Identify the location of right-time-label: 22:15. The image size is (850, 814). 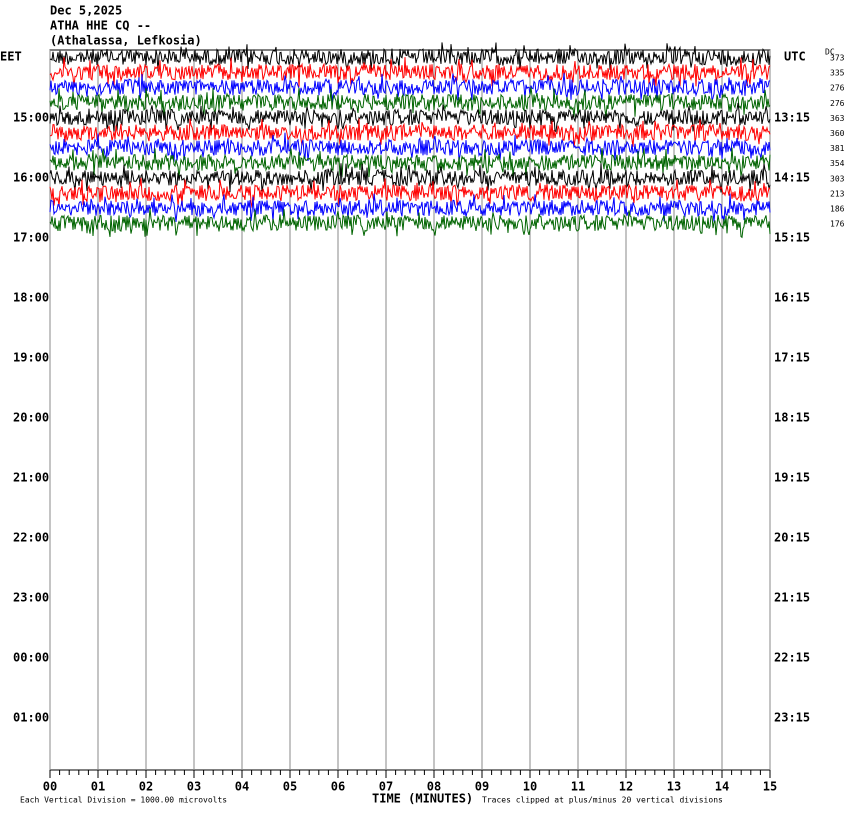
(792, 658).